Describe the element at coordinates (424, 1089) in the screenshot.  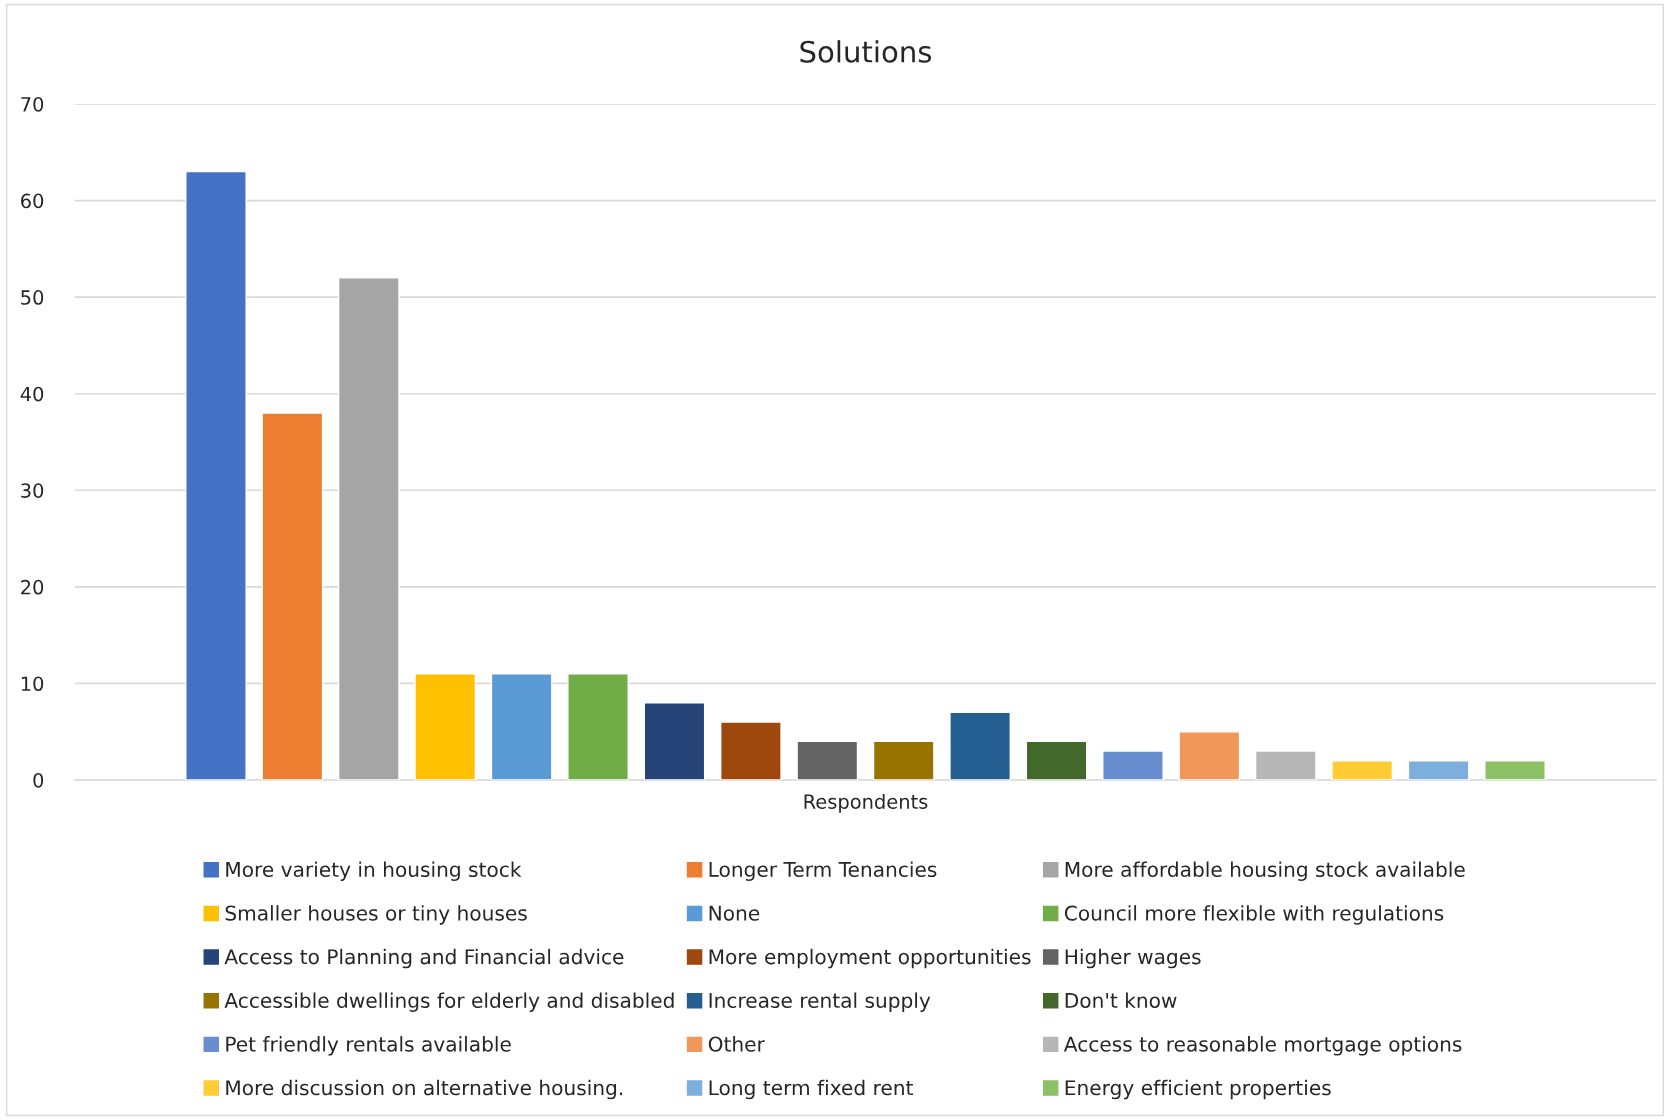
I see `legend-label: More discussion on alternative housing.` at that location.